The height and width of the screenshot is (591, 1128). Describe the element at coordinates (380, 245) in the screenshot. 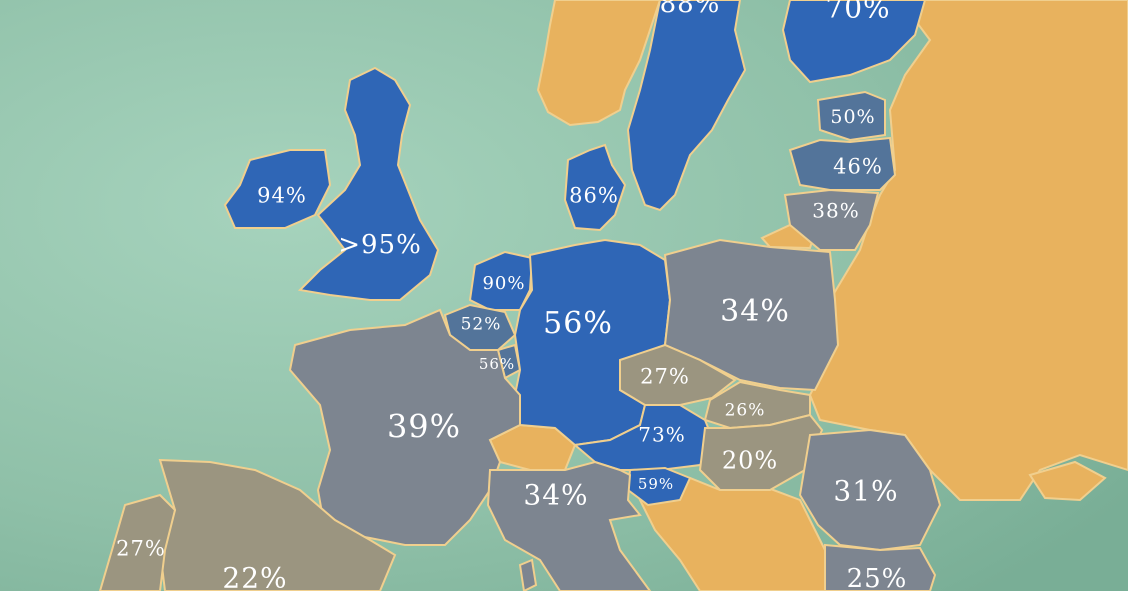

I see `label-uk: >95%` at that location.